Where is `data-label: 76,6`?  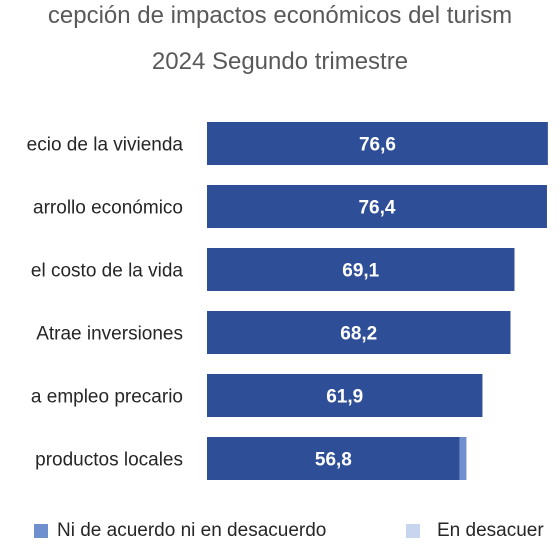
data-label: 76,6 is located at coordinates (377, 145).